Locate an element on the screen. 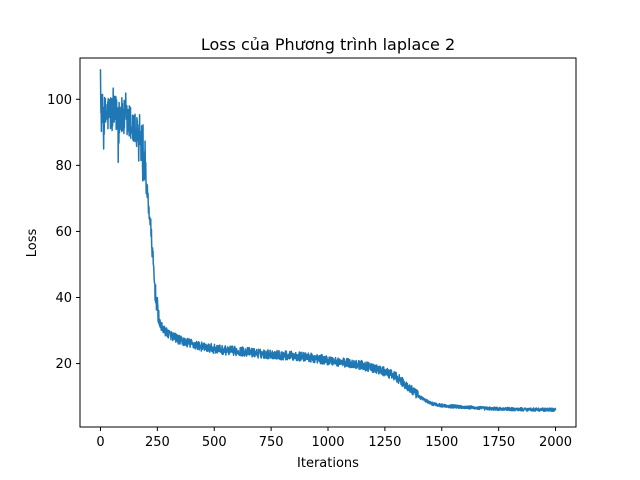 This screenshot has height=480, width=640. x-axis-label: Iterations is located at coordinates (328, 463).